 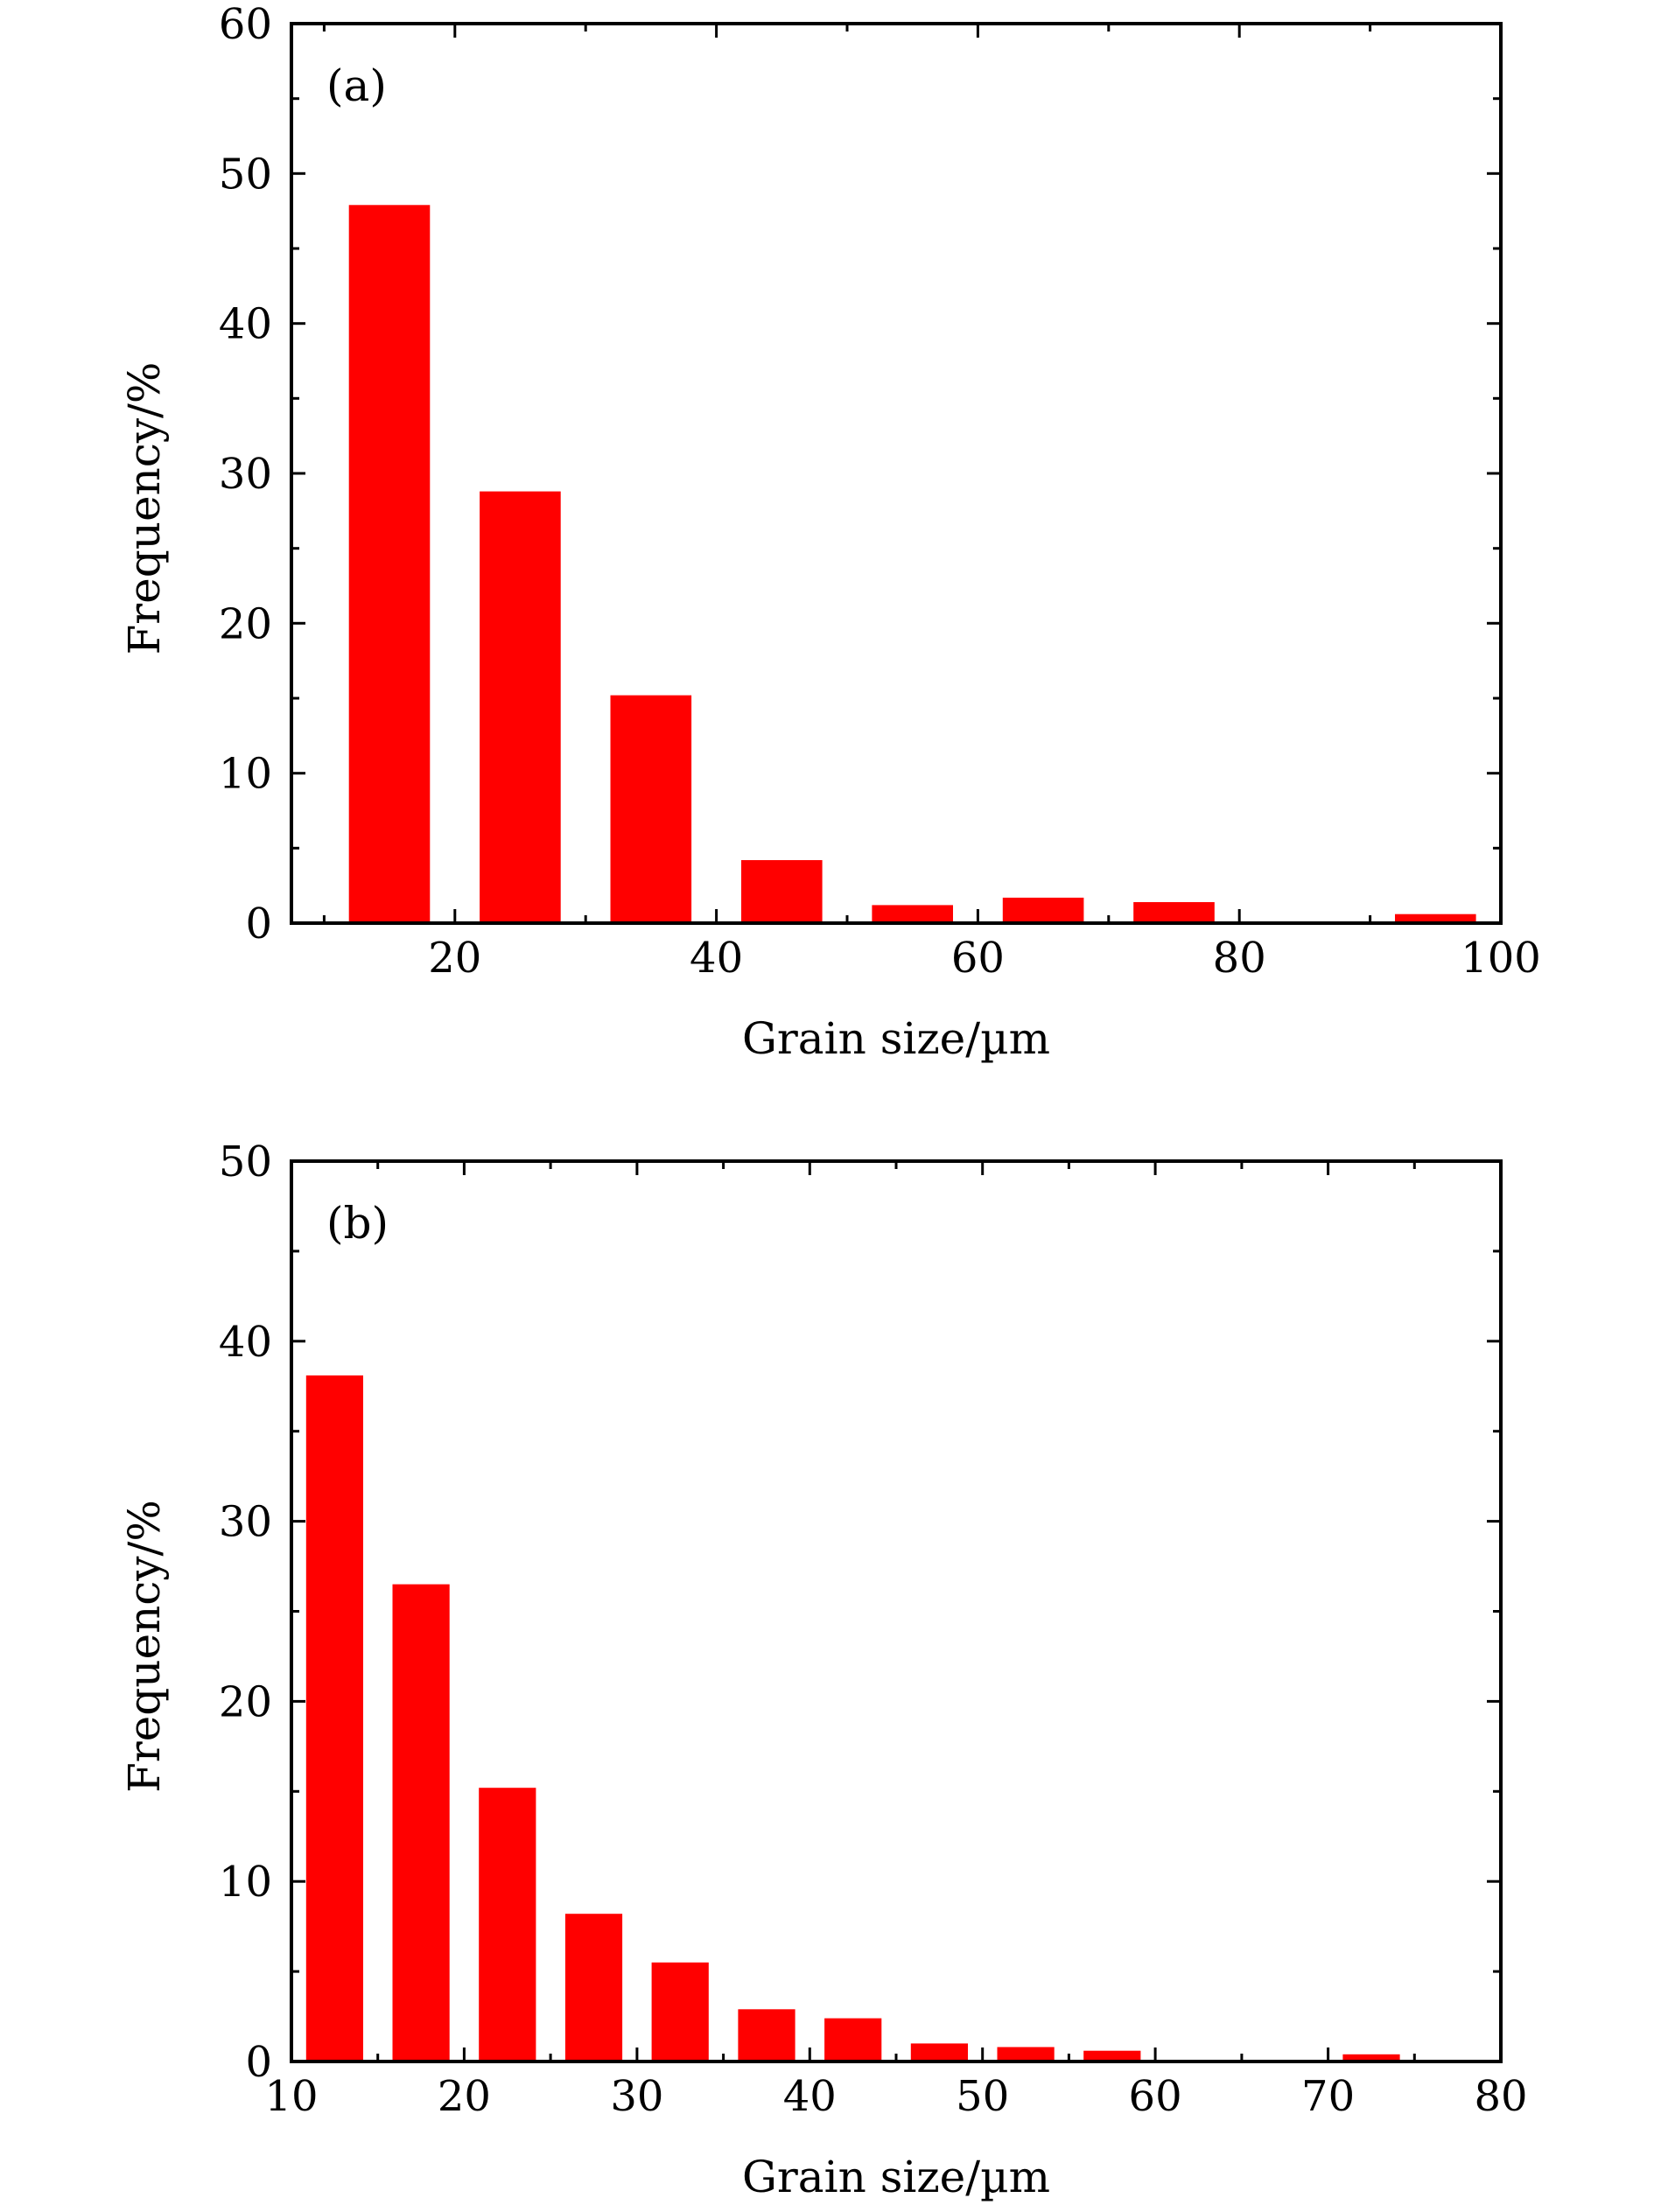 I want to click on chart-b-xtick-label: 80, so click(x=1500, y=2096).